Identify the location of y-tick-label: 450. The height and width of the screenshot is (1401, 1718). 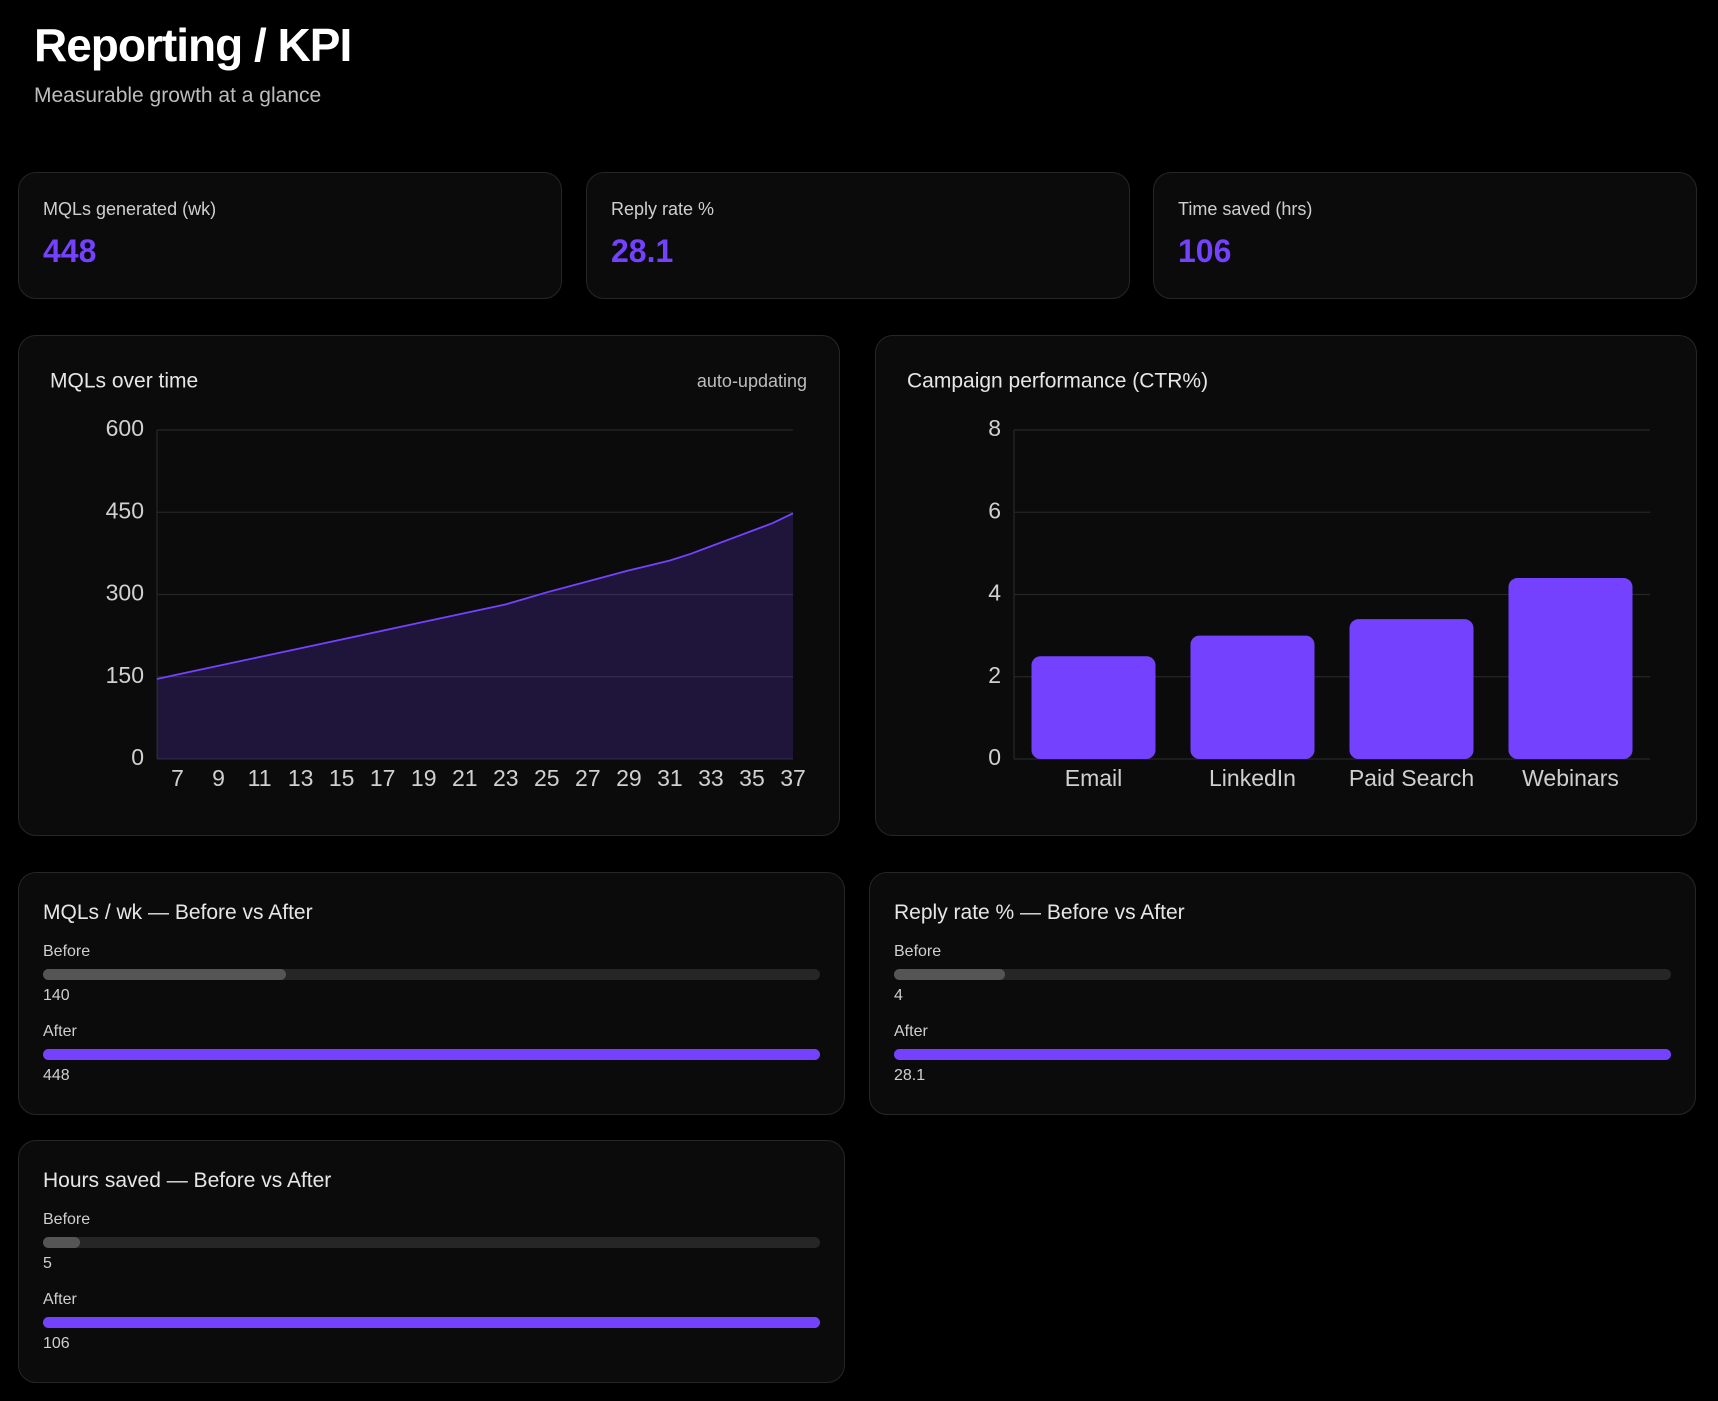
(125, 510).